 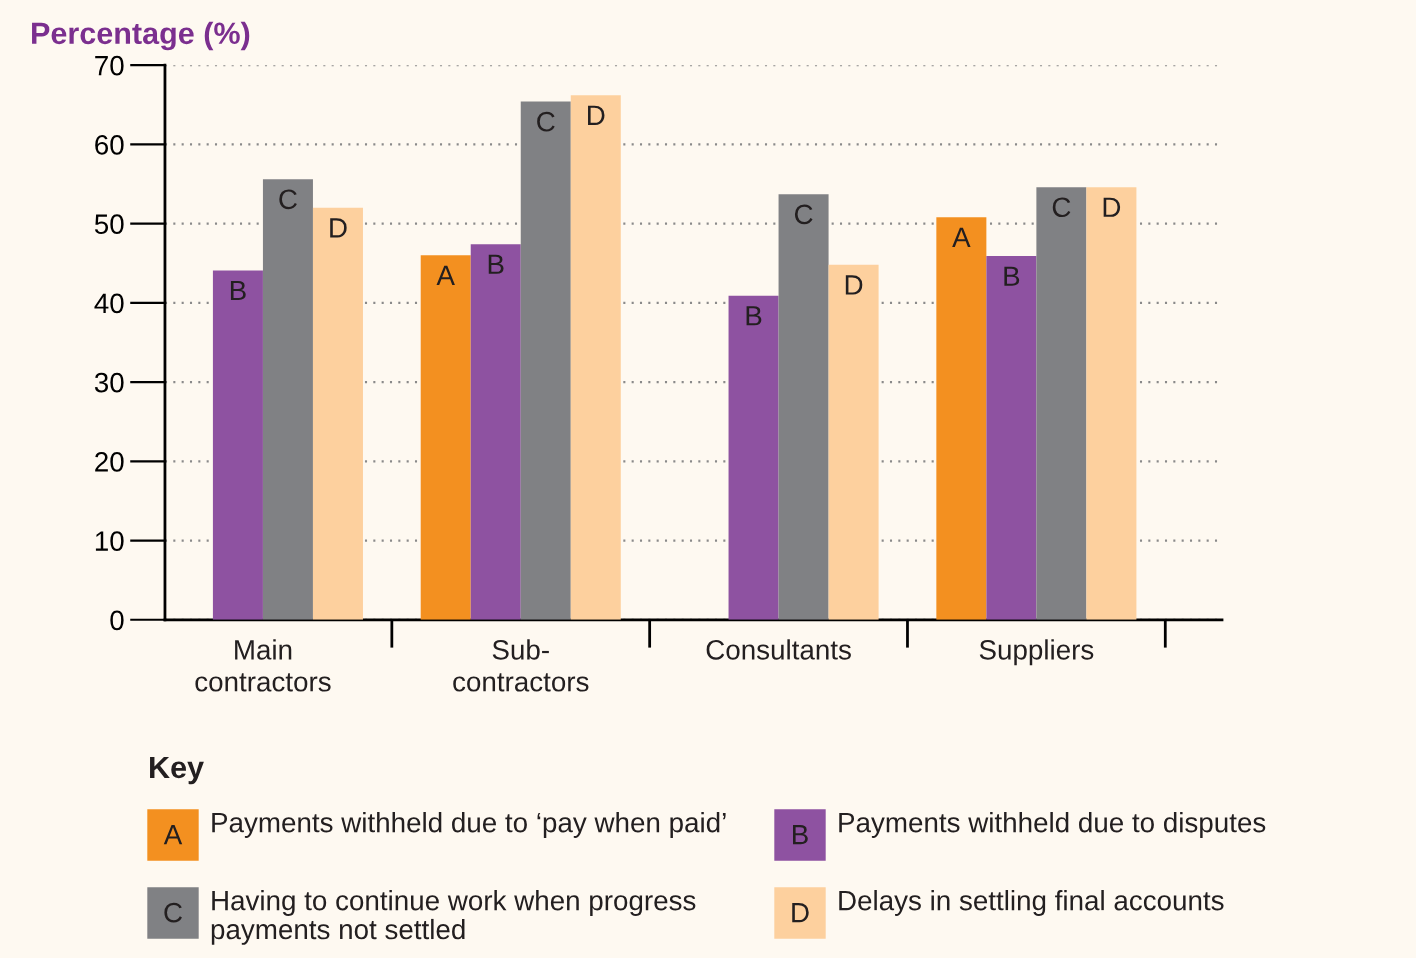 I want to click on legend-label: Payments withheld due to ‘pay when paid’, so click(x=469, y=825).